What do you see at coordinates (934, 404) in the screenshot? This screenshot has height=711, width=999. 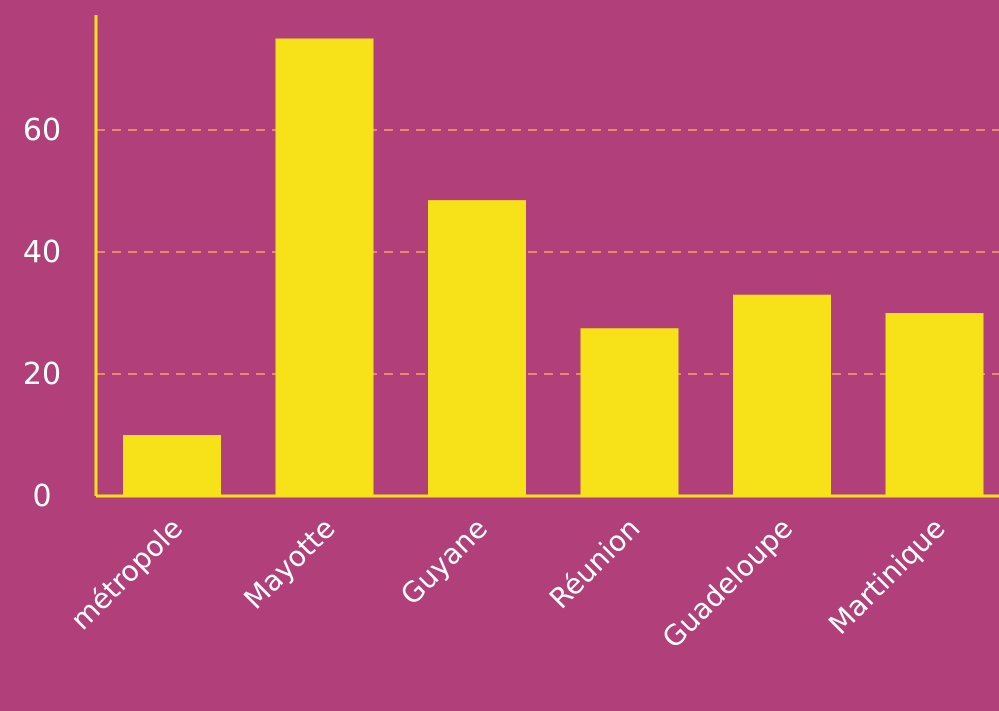 I see `bar-martinique` at bounding box center [934, 404].